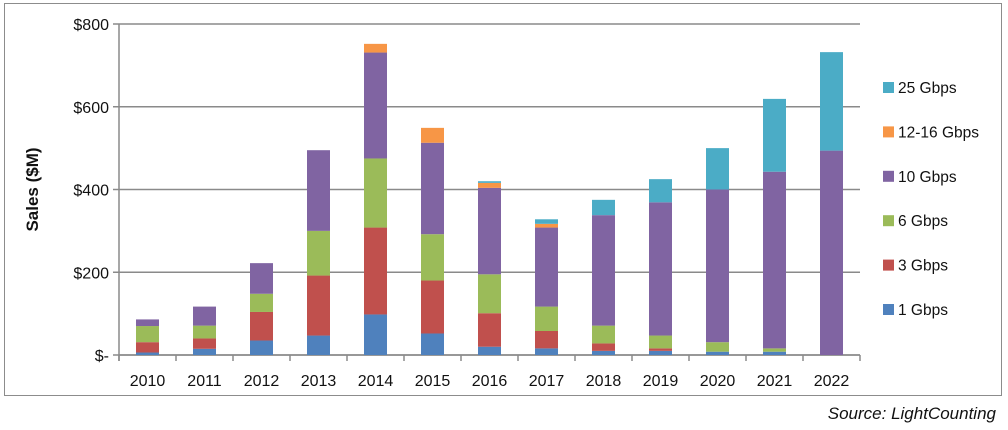 The image size is (1008, 430). What do you see at coordinates (102, 356) in the screenshot?
I see `y-tick-label: $-` at bounding box center [102, 356].